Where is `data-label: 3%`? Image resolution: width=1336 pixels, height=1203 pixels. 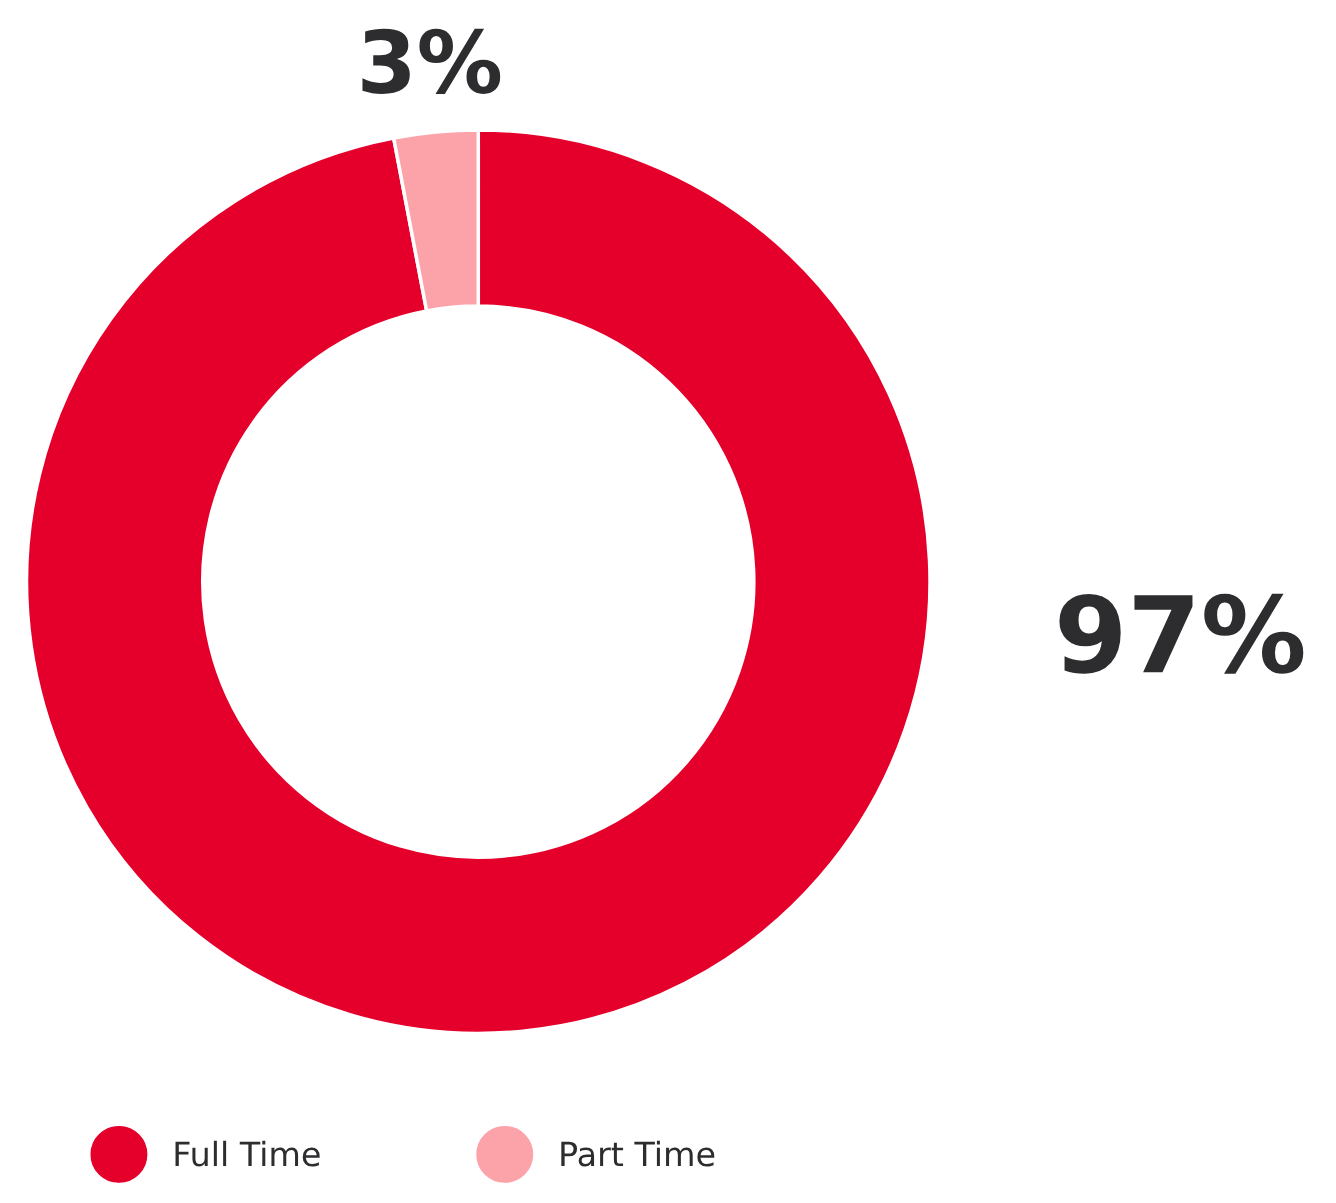
data-label: 3% is located at coordinates (431, 61).